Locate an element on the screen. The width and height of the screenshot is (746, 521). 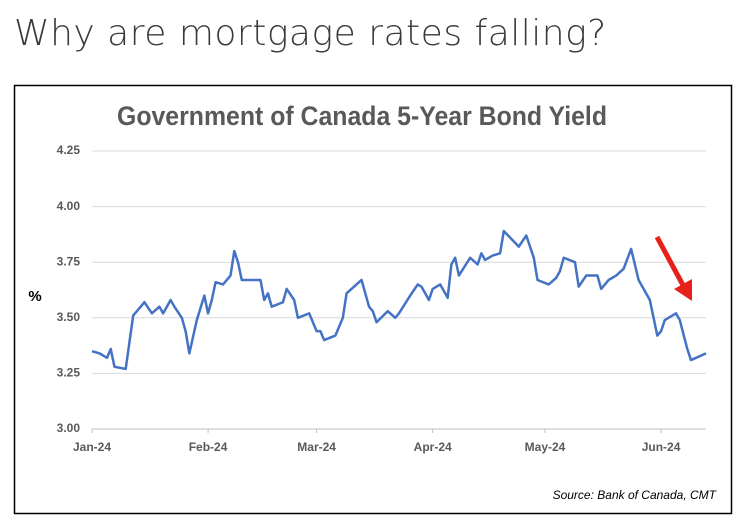
x-tick-label: May-24 is located at coordinates (545, 447).